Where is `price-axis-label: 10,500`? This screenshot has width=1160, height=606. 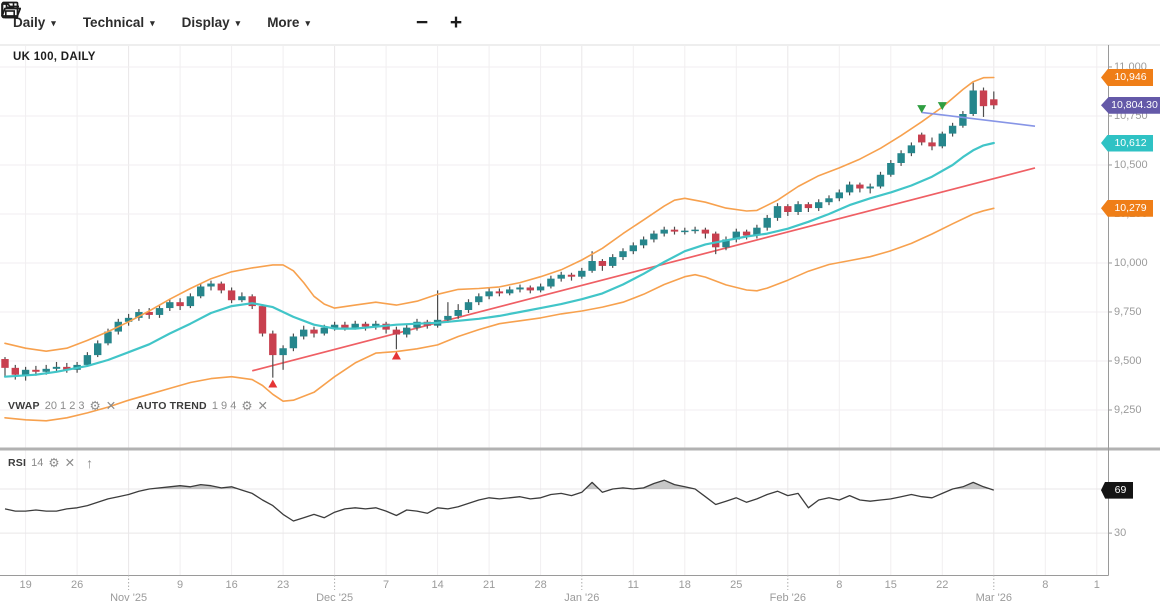
price-axis-label: 10,500 is located at coordinates (1131, 164).